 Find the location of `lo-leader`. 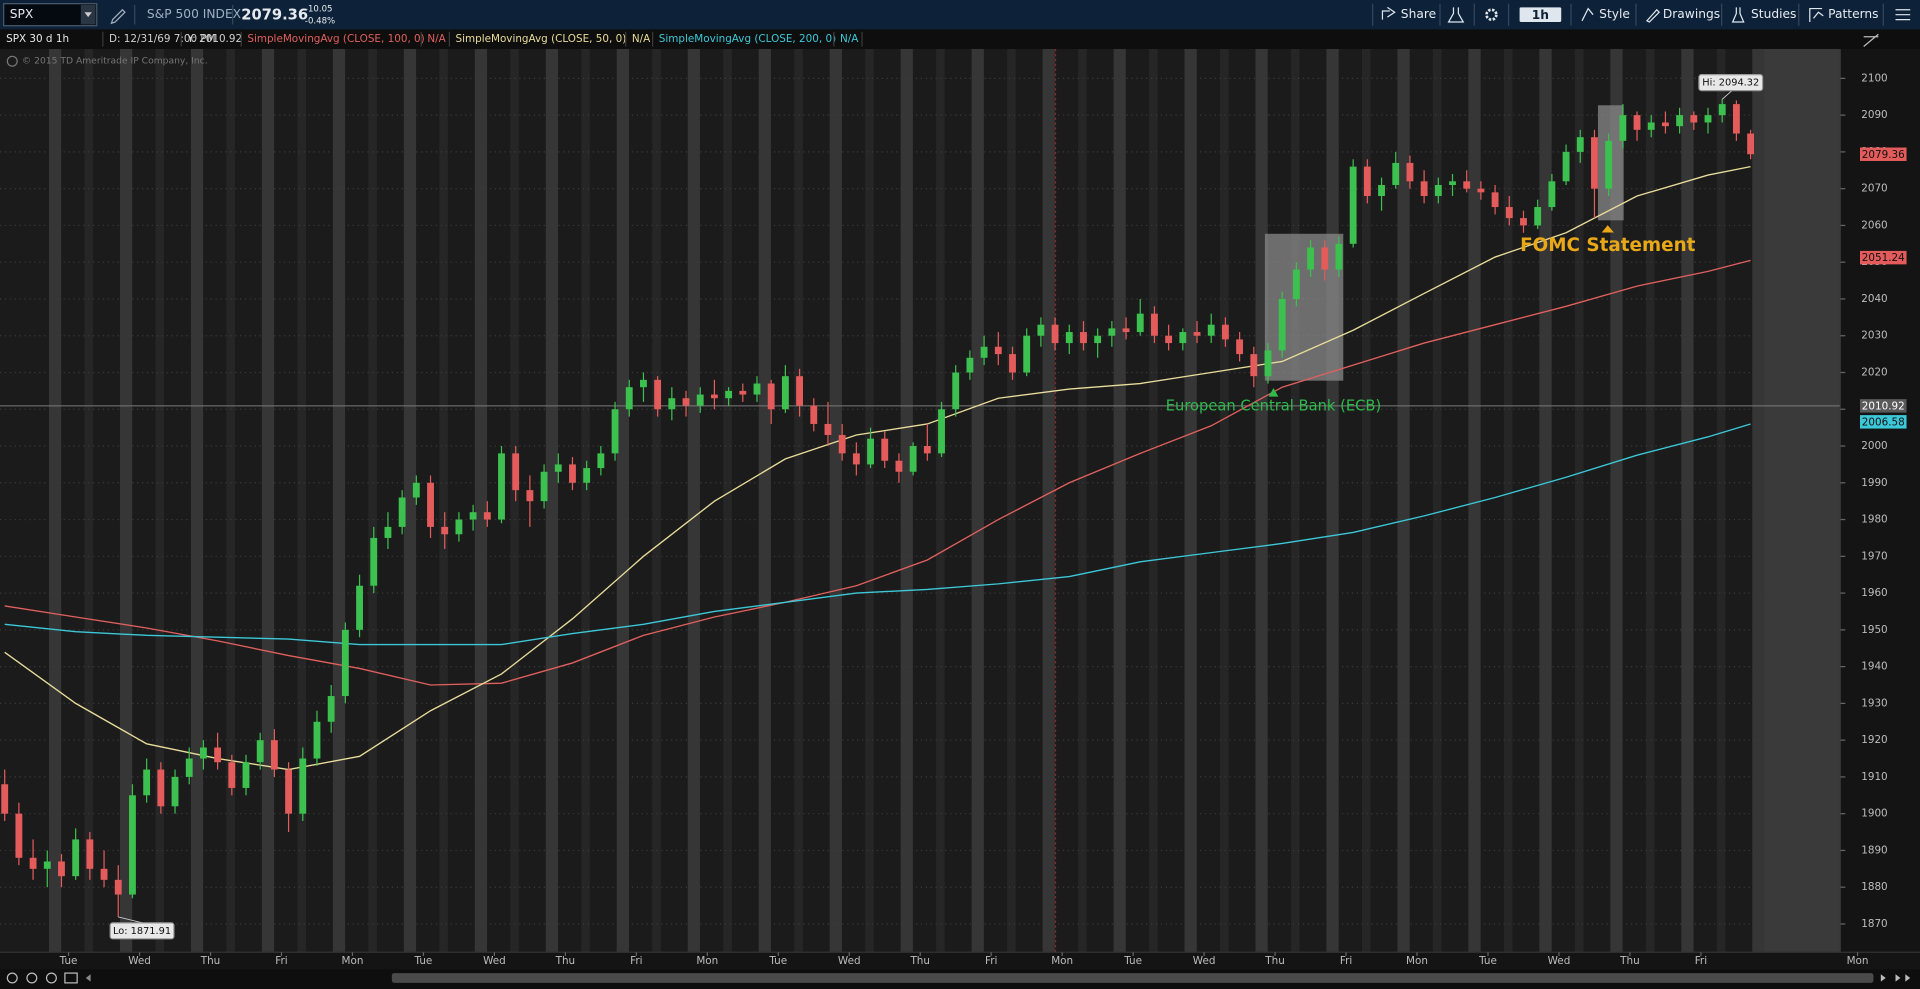

lo-leader is located at coordinates (130, 920).